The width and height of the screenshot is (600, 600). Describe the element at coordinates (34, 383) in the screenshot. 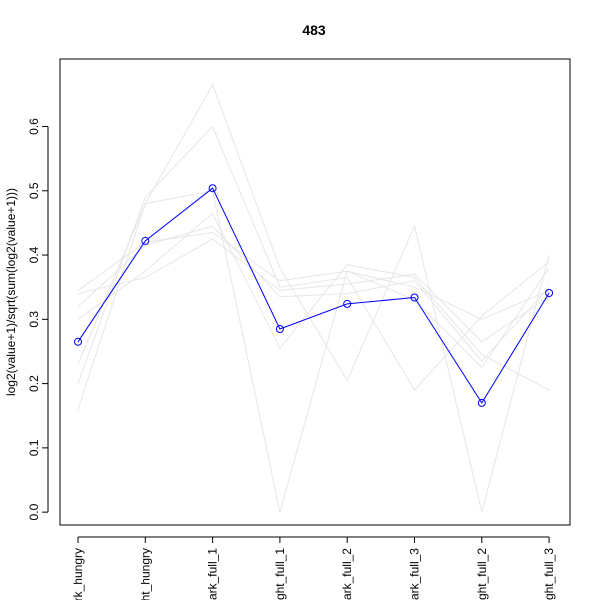

I see `y-tick-label: 0.2` at that location.